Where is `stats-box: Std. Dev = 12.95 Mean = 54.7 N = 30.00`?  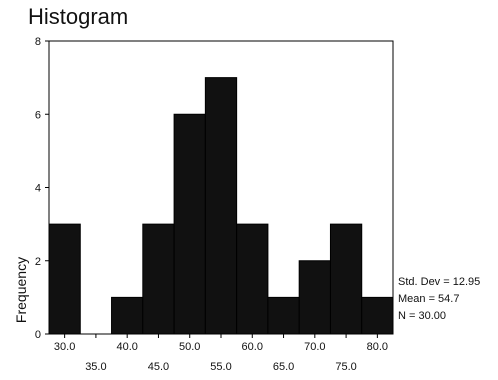 stats-box: Std. Dev = 12.95 Mean = 54.7 N = 30.00 is located at coordinates (439, 299).